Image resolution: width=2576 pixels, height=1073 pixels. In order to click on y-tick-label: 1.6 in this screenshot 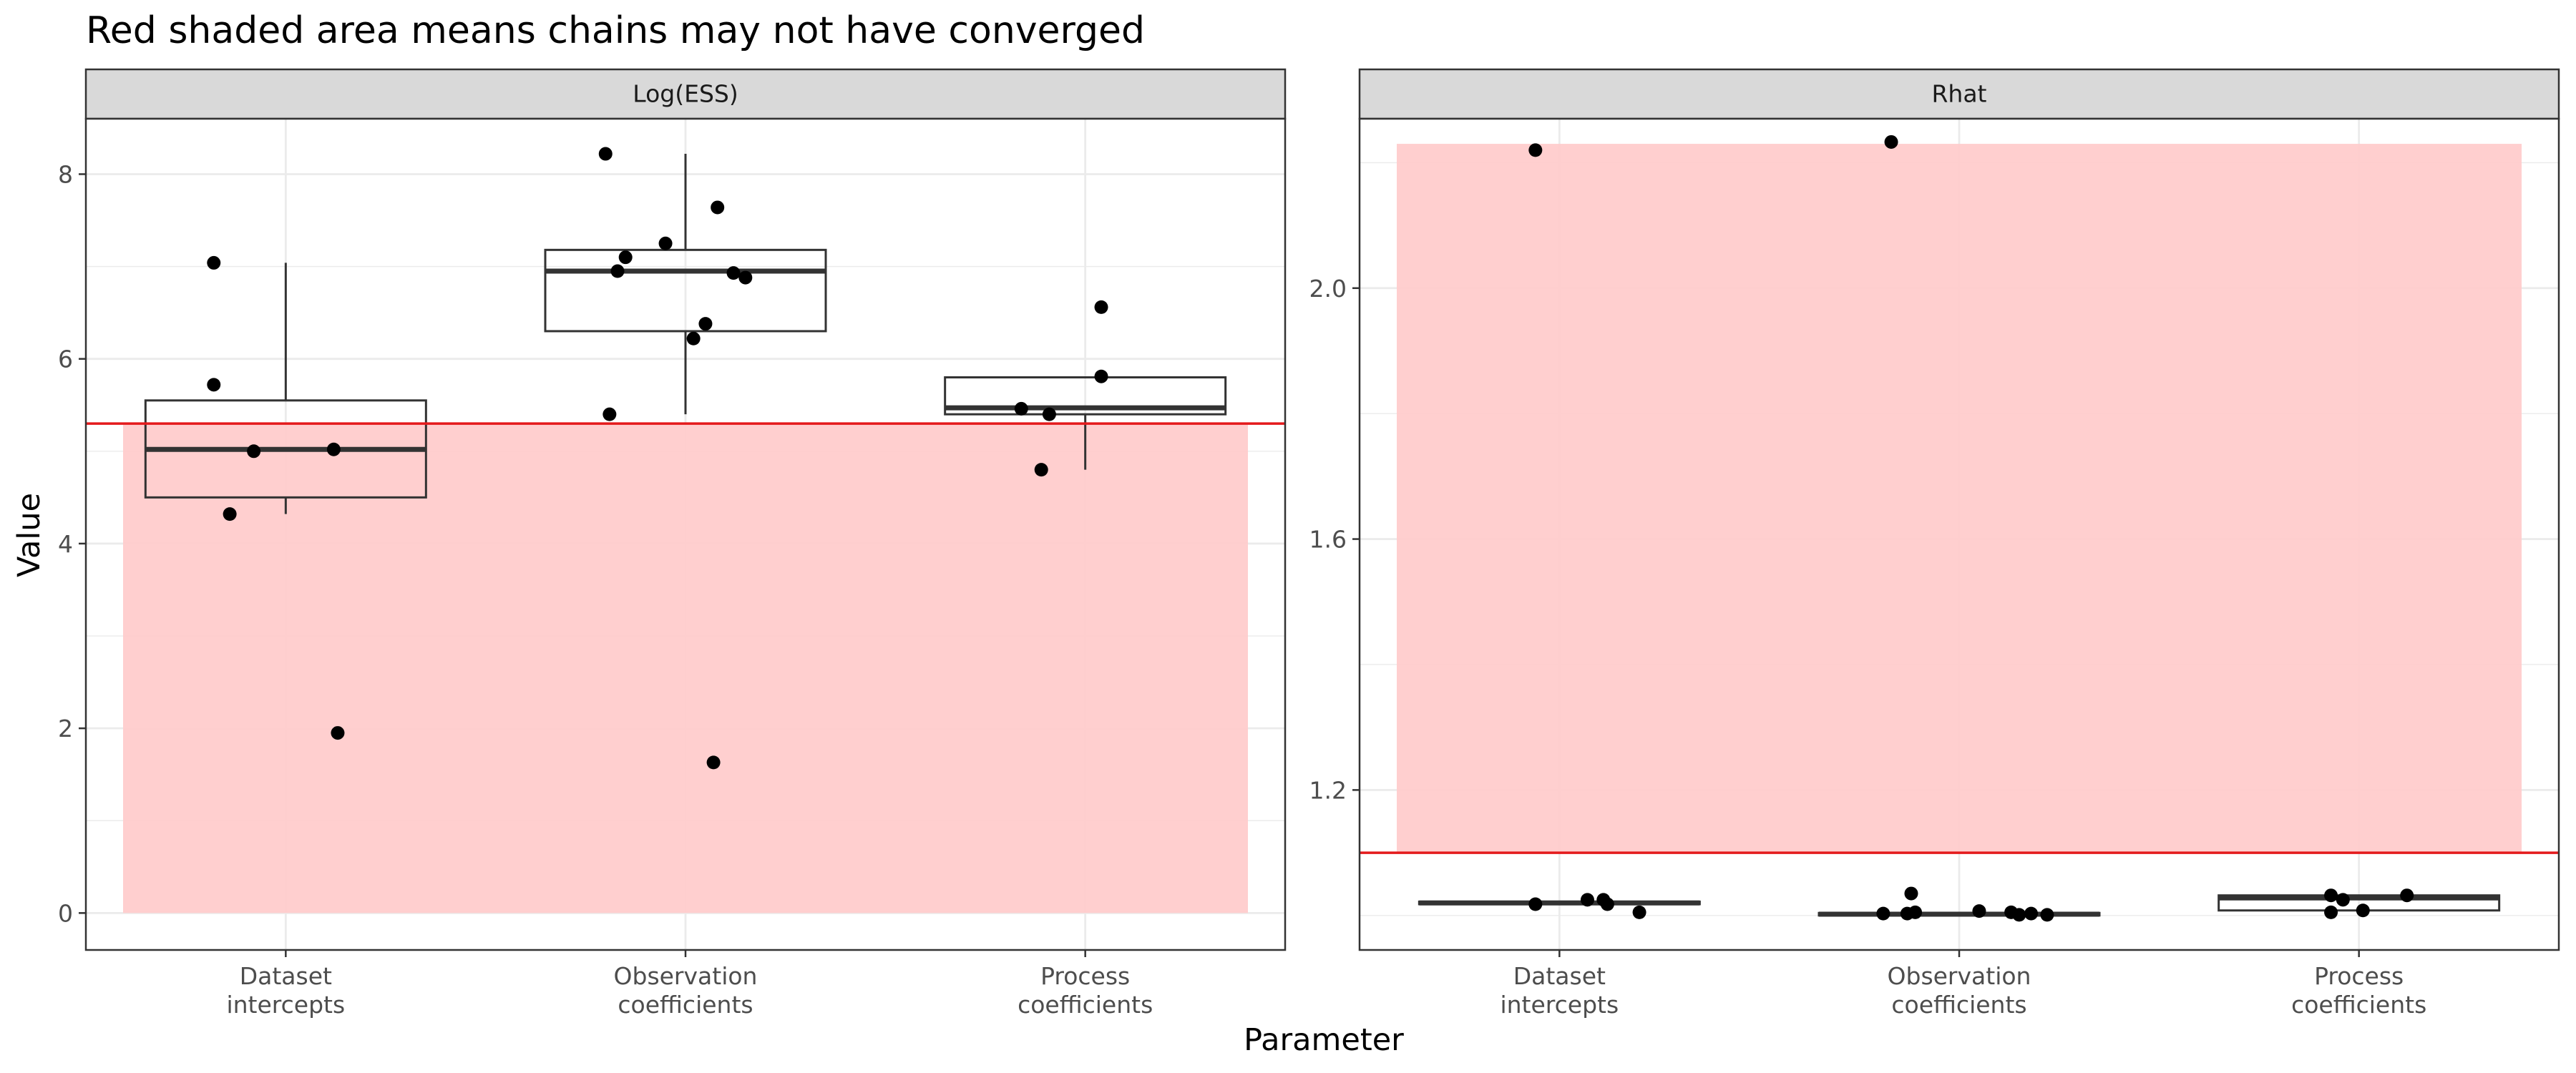, I will do `click(1328, 540)`.